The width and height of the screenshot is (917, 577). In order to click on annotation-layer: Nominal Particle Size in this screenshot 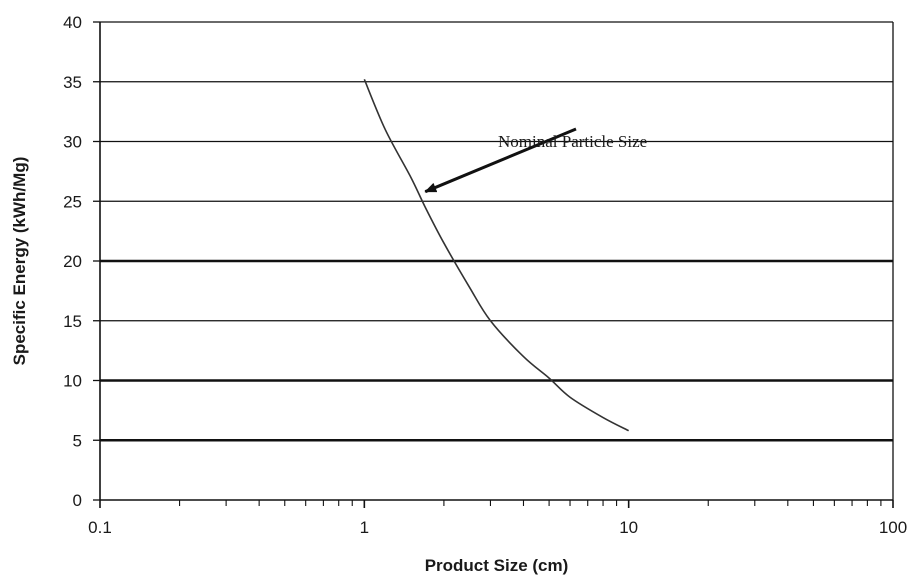, I will do `click(535, 160)`.